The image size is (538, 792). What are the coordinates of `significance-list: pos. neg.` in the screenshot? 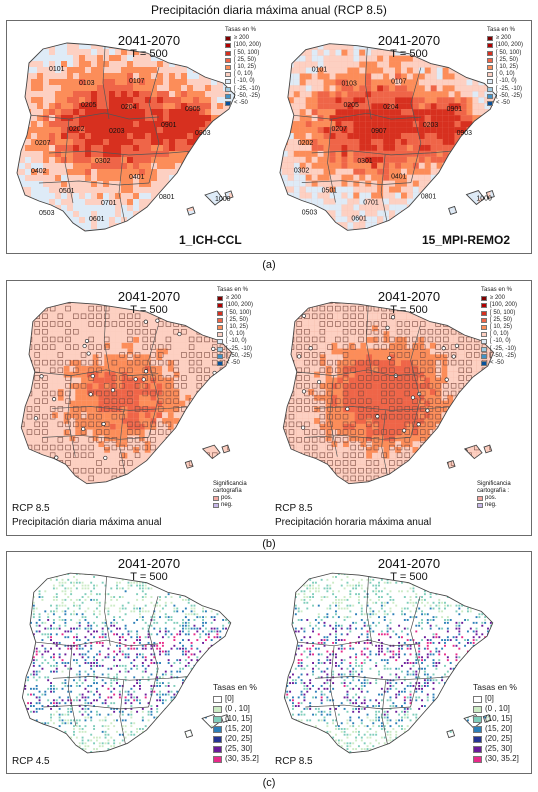 It's located at (494, 502).